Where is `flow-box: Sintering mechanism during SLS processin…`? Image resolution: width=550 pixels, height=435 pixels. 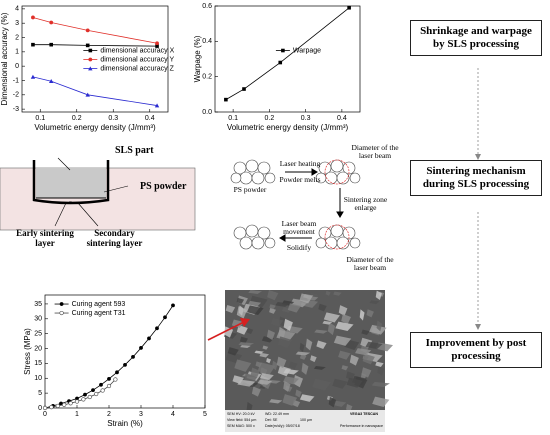 flow-box: Sintering mechanism during SLS processin… is located at coordinates (476, 178).